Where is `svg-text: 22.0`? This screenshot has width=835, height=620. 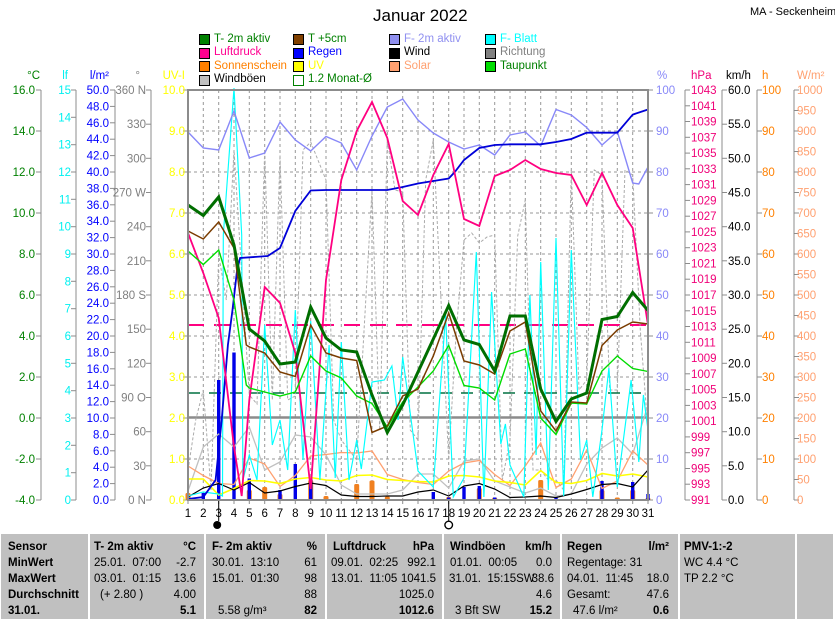
svg-text: 22.0 is located at coordinates (98, 321).